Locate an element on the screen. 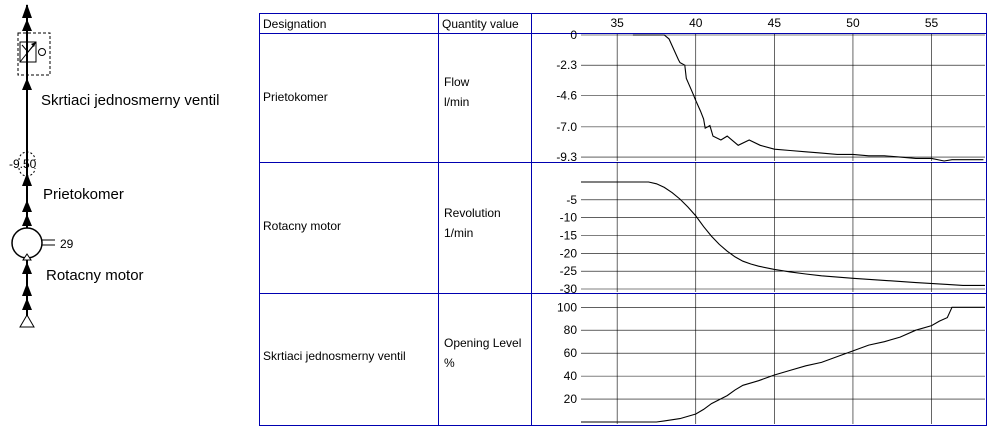  row-quantity: Opening Level is located at coordinates (483, 343).